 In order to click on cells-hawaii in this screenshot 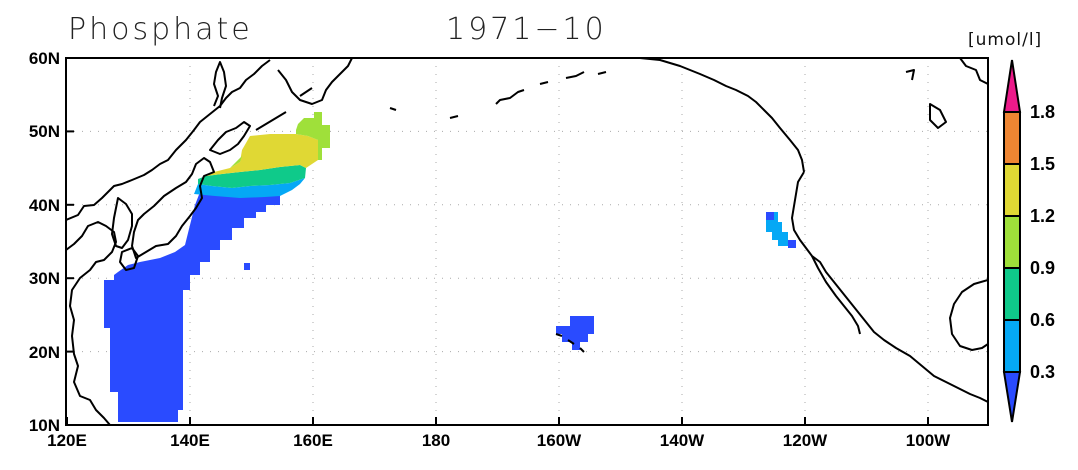, I will do `click(575, 333)`.